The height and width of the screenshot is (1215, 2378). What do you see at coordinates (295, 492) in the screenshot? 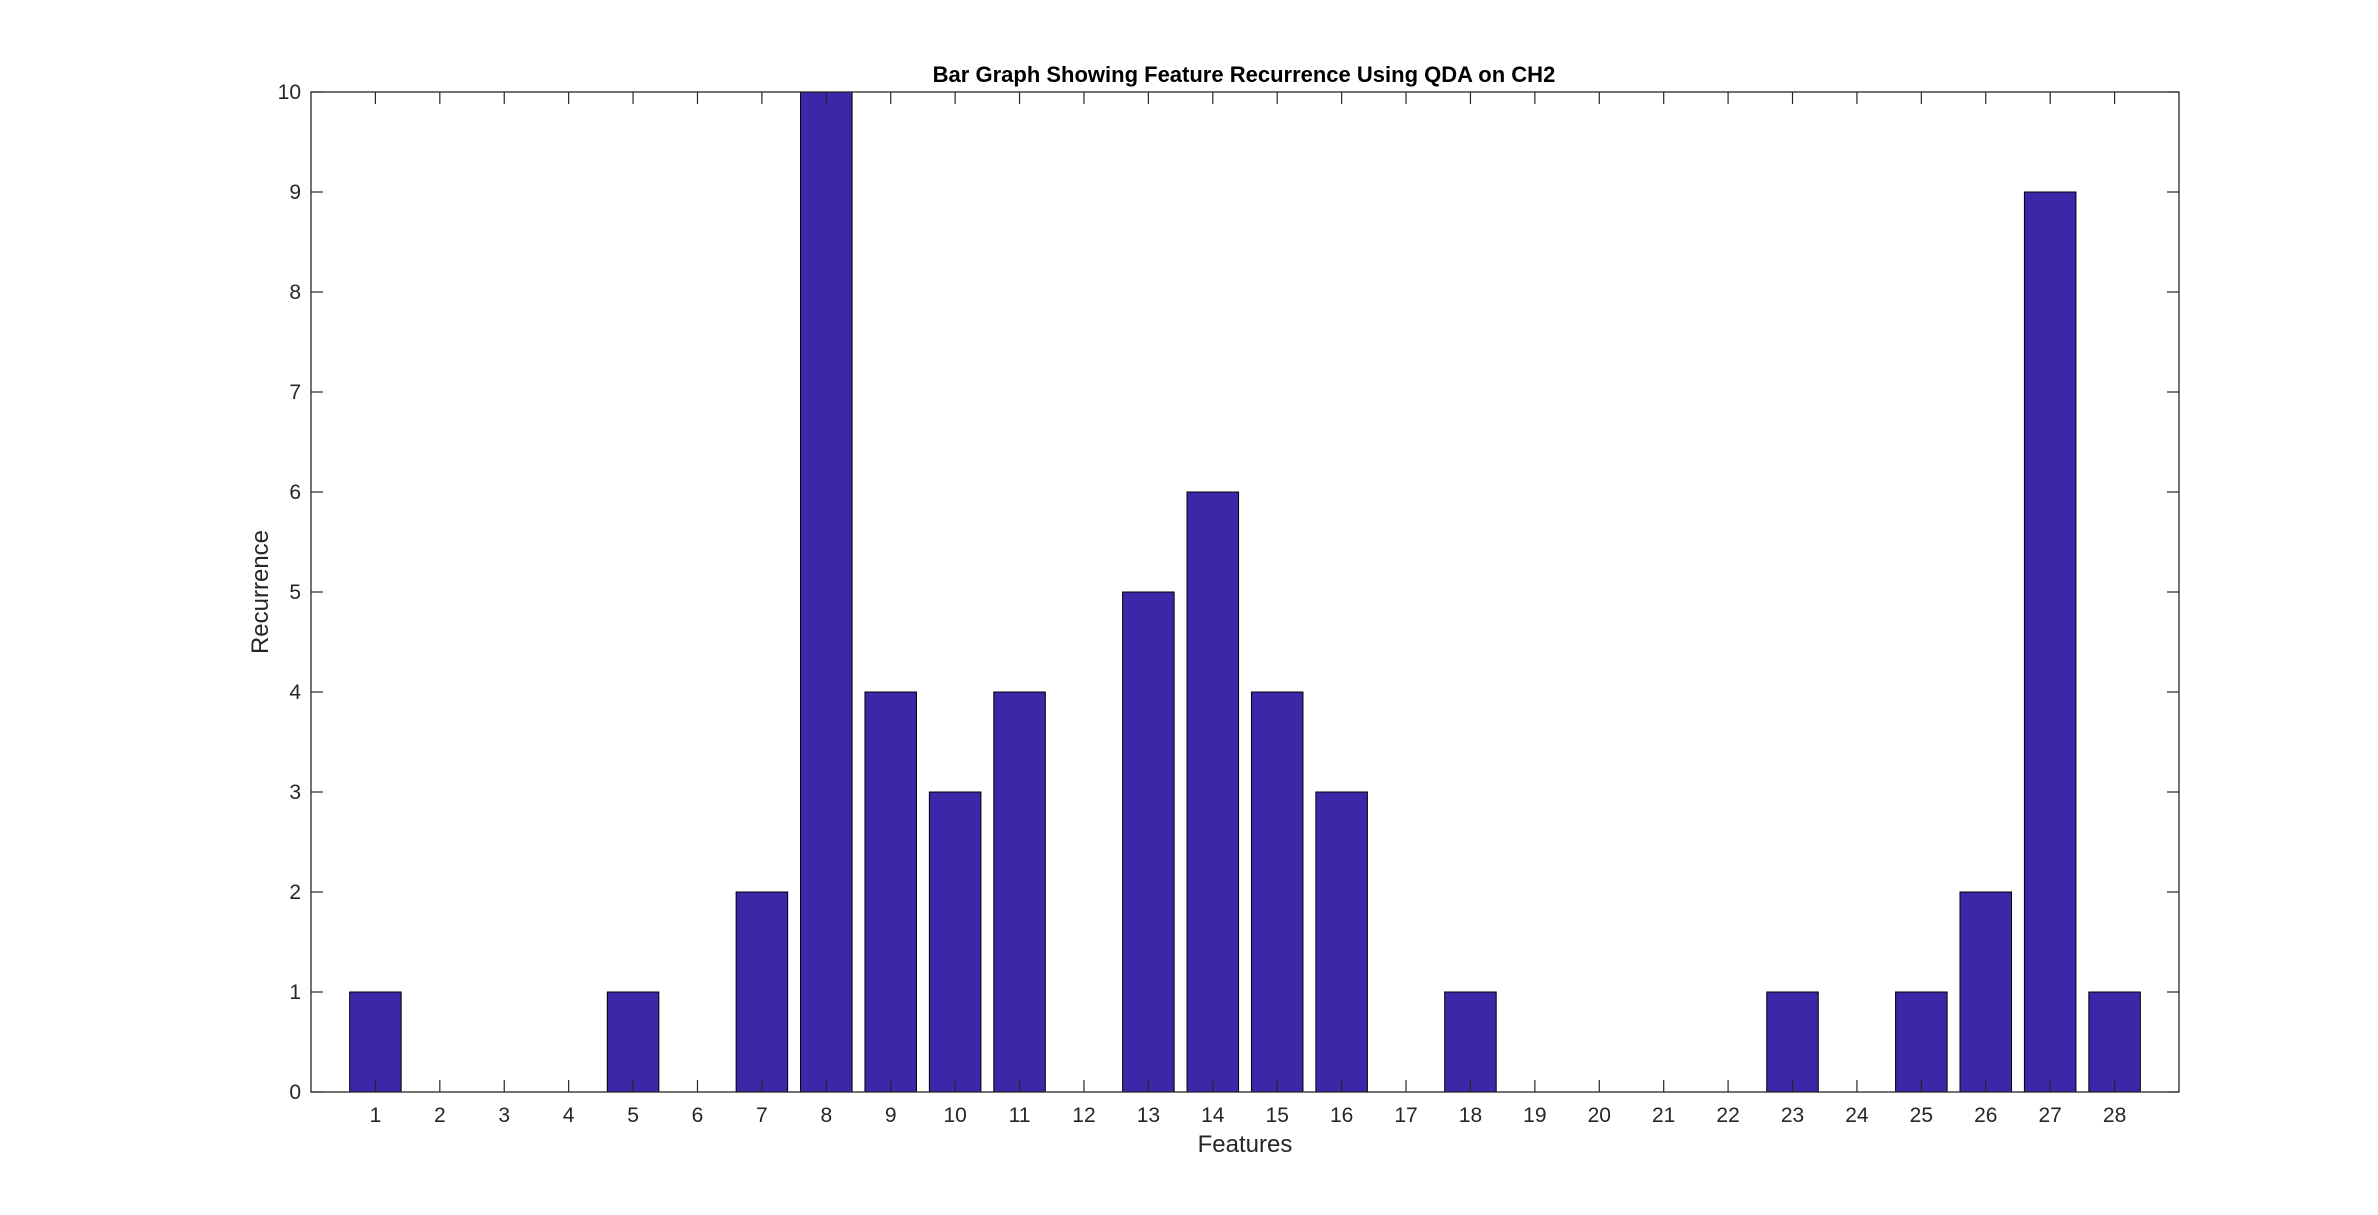
I see `y-tick-label: 6` at bounding box center [295, 492].